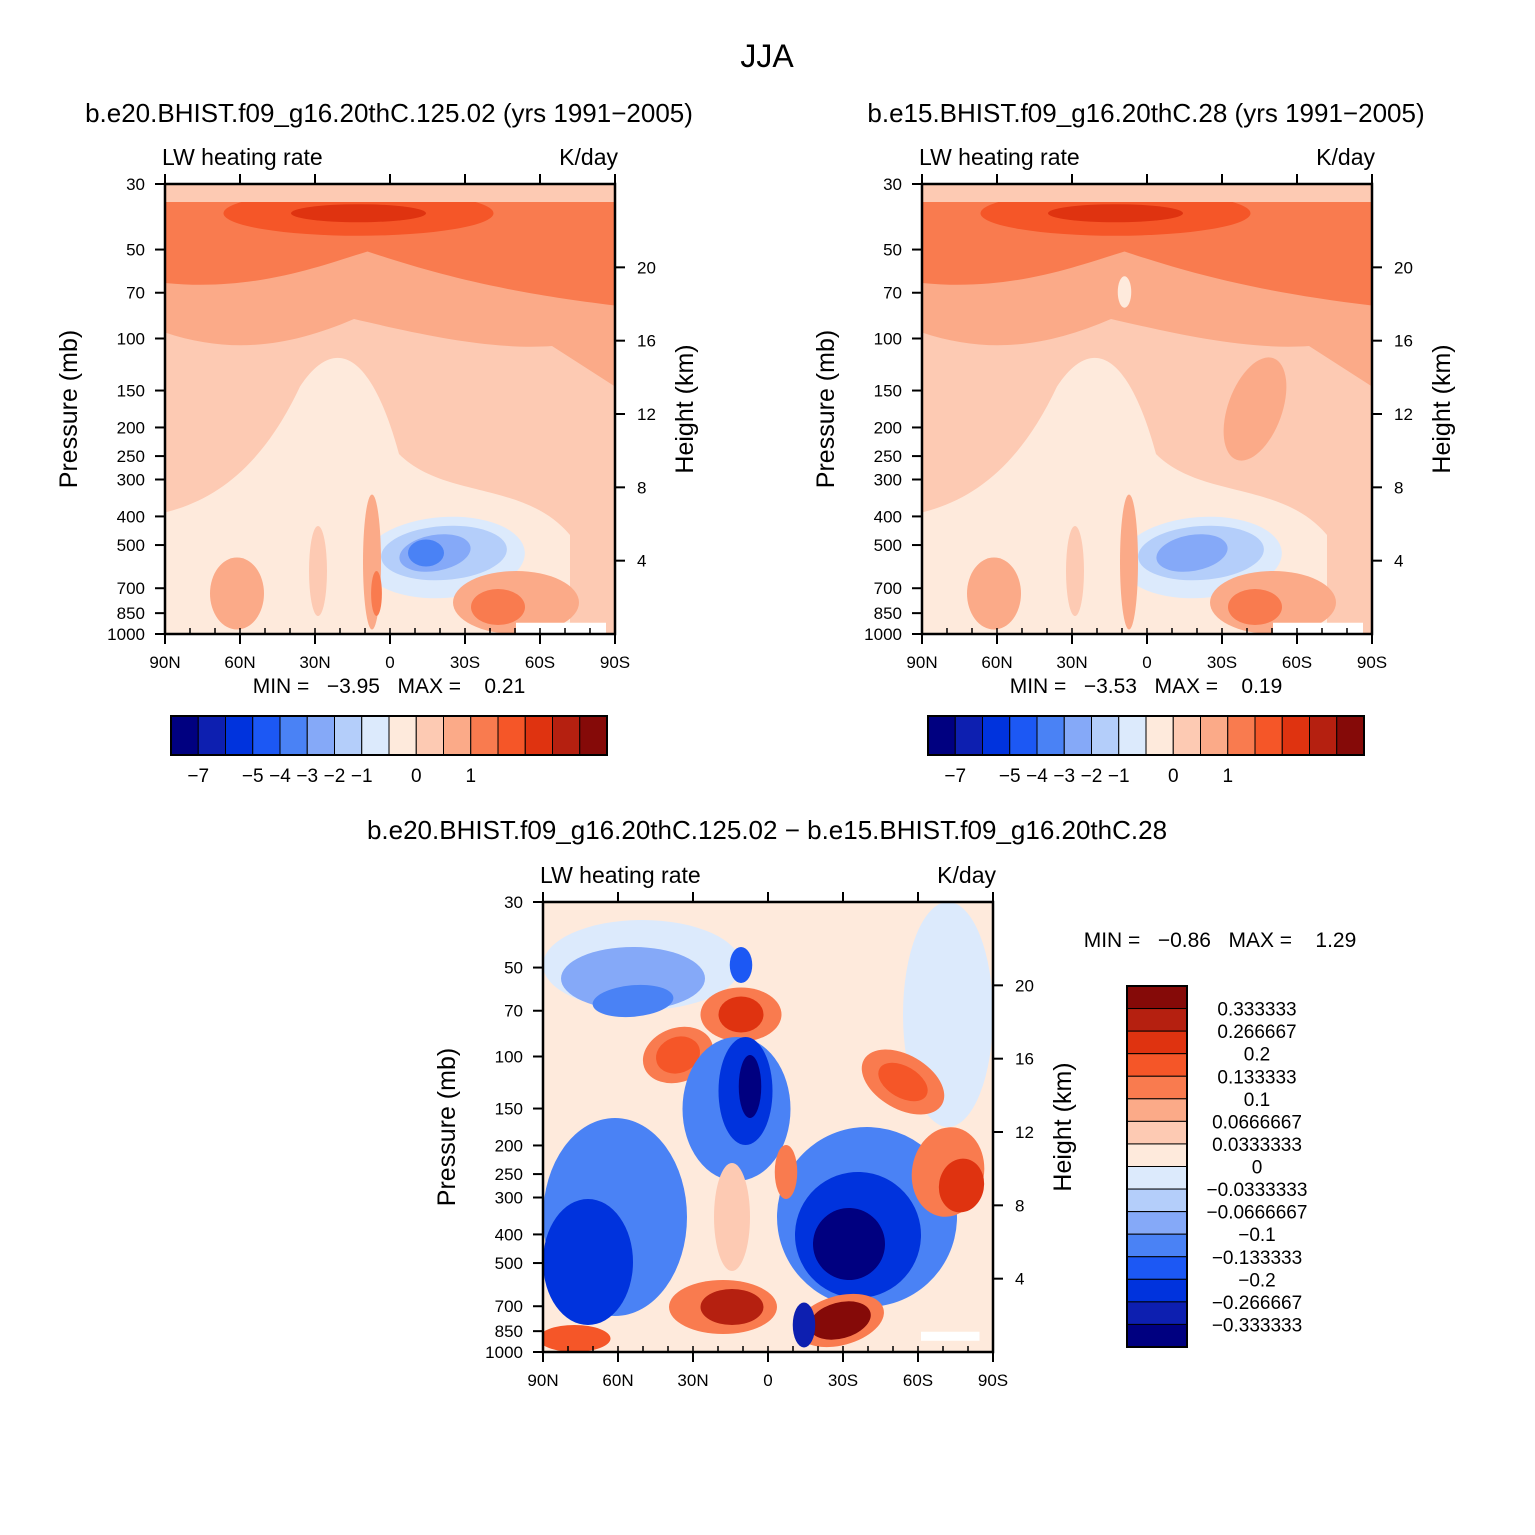 Image resolution: width=1535 pixels, height=1535 pixels. What do you see at coordinates (131, 479) in the screenshot?
I see `y-tick-label: 300` at bounding box center [131, 479].